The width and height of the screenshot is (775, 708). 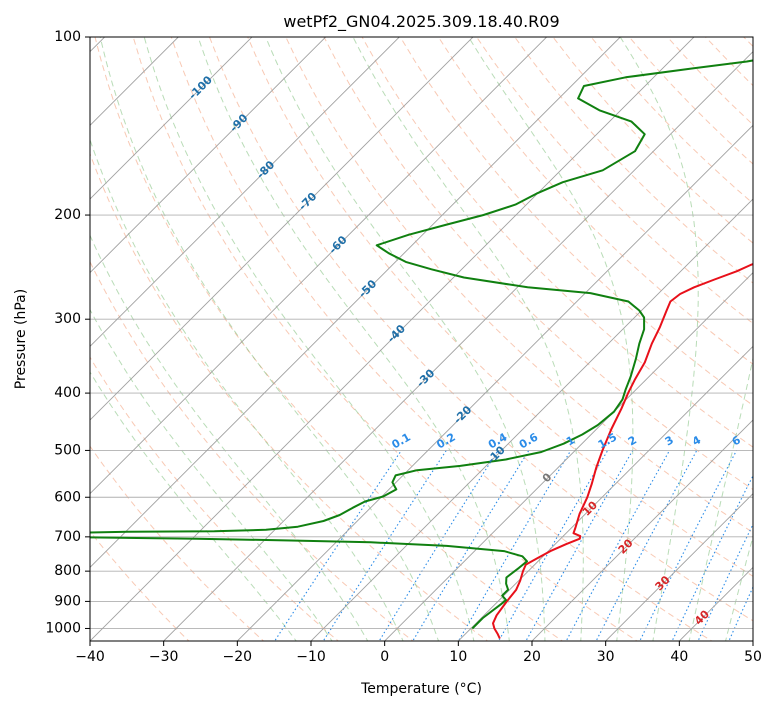 What do you see at coordinates (67, 497) in the screenshot?
I see `y-tick-label: 600` at bounding box center [67, 497].